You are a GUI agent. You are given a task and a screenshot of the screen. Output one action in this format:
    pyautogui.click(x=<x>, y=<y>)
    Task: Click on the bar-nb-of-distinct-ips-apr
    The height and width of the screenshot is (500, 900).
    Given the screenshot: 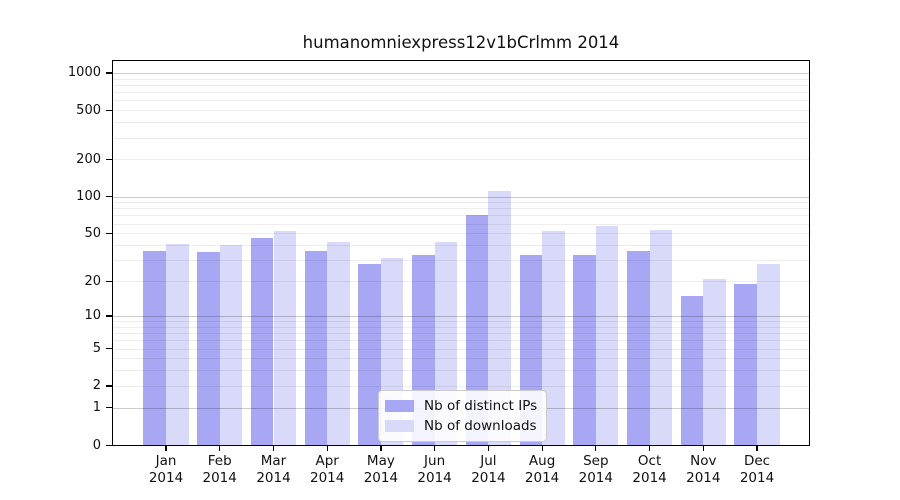 What is the action you would take?
    pyautogui.click(x=316, y=347)
    